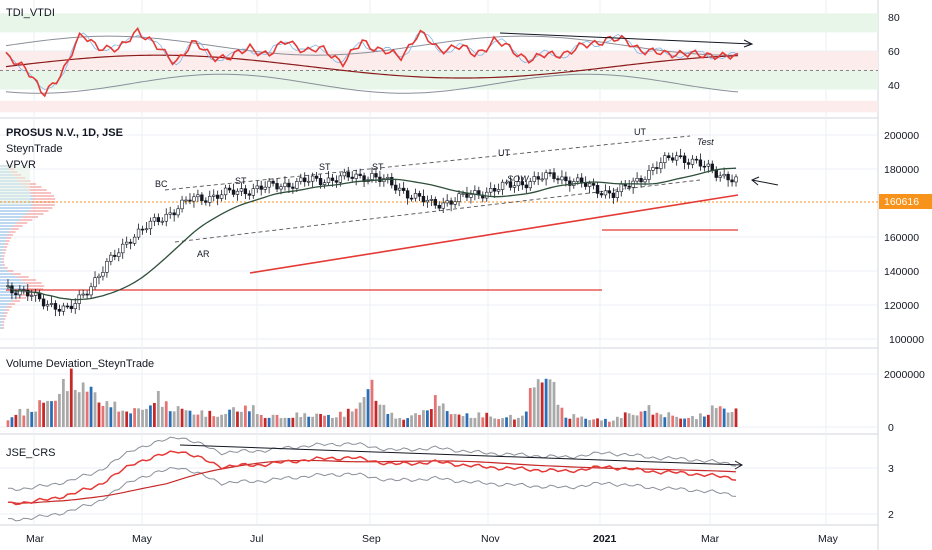  I want to click on crs-arrow-head, so click(739, 465).